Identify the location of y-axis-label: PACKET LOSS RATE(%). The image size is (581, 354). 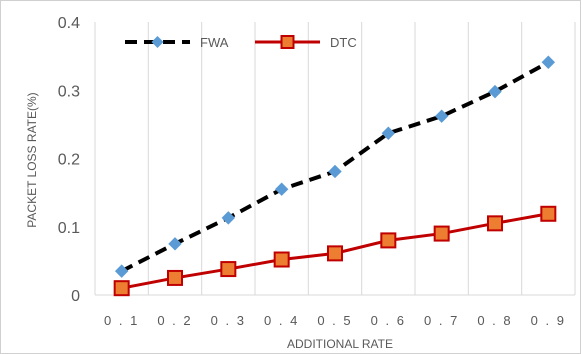
(32, 159).